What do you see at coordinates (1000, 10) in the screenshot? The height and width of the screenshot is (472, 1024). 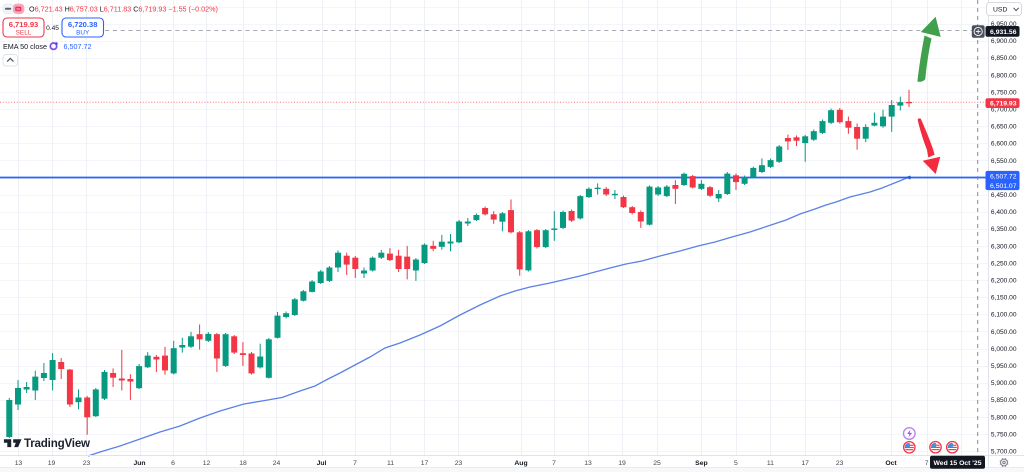 I see `svg-text: USD` at bounding box center [1000, 10].